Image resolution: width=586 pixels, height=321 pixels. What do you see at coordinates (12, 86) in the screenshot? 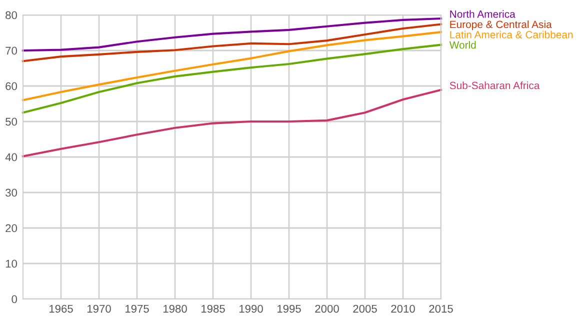
I see `y-tick-label: 60` at bounding box center [12, 86].